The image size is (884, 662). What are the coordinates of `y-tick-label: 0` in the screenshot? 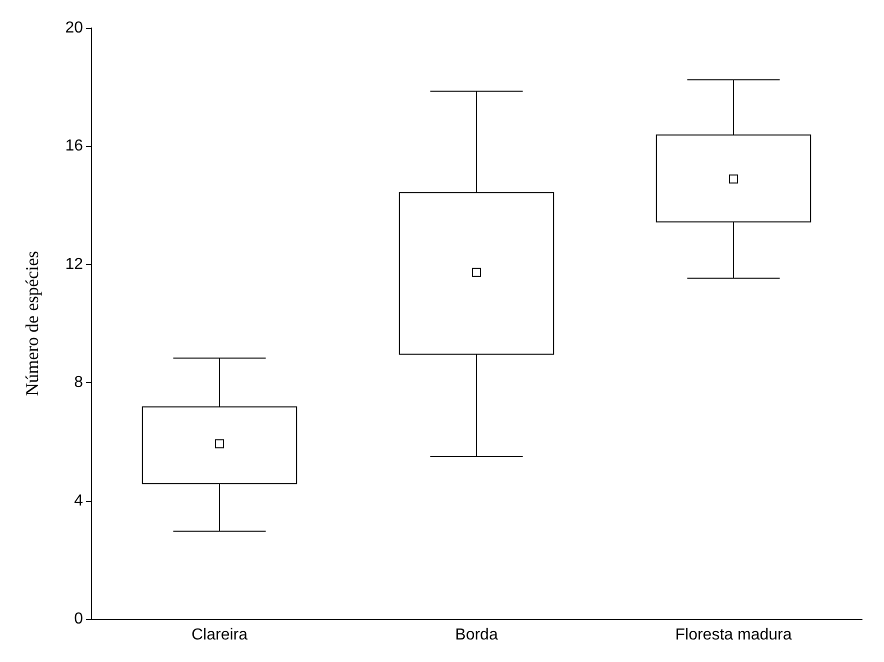 It's located at (79, 619).